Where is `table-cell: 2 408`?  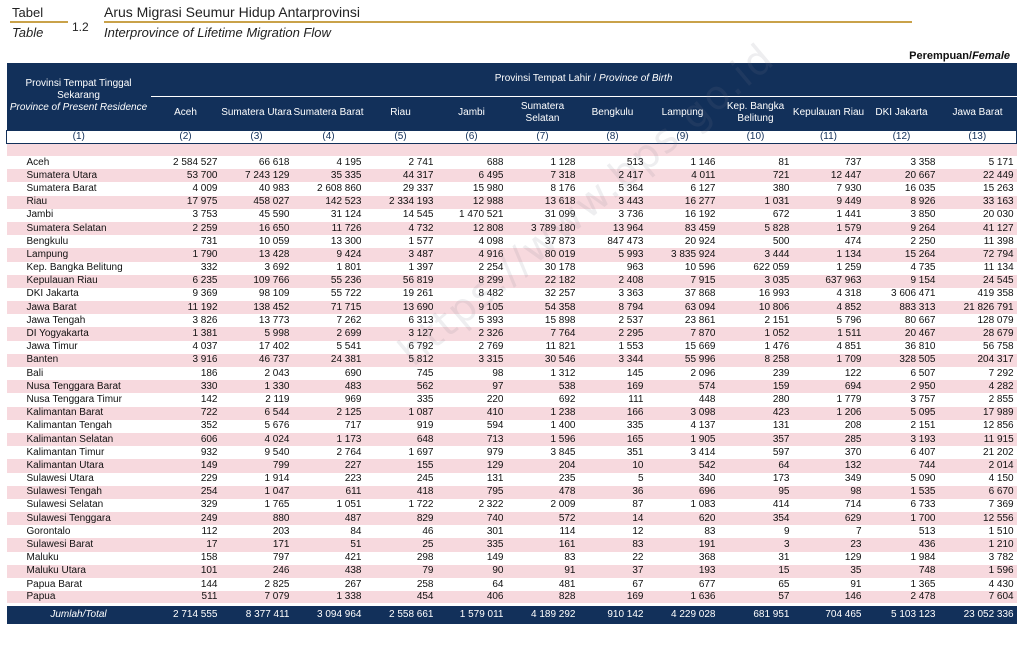 table-cell: 2 408 is located at coordinates (612, 281).